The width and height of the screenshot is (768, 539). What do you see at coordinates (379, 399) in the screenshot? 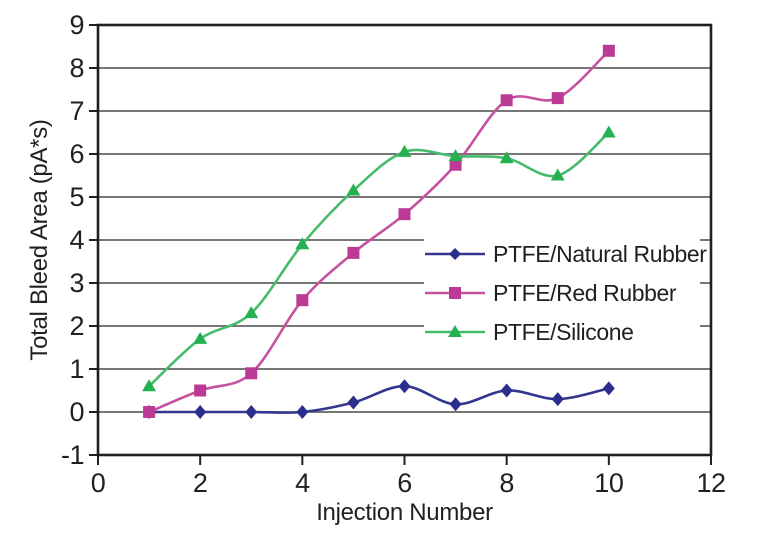
I see `series-ptfe-natural-rubber` at bounding box center [379, 399].